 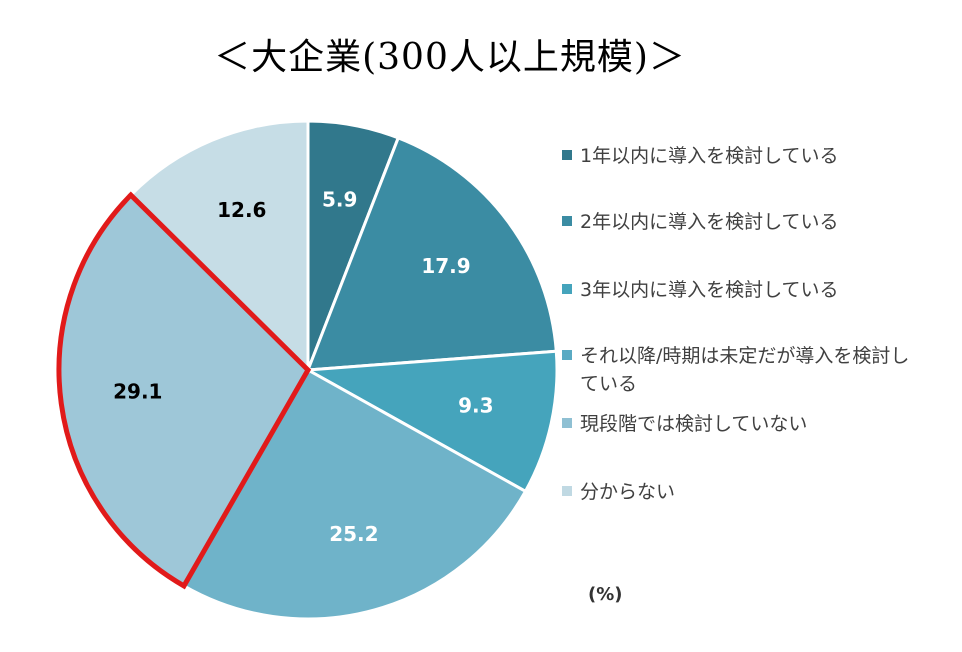 I want to click on data-label-2yr: 17.9, so click(x=445, y=266).